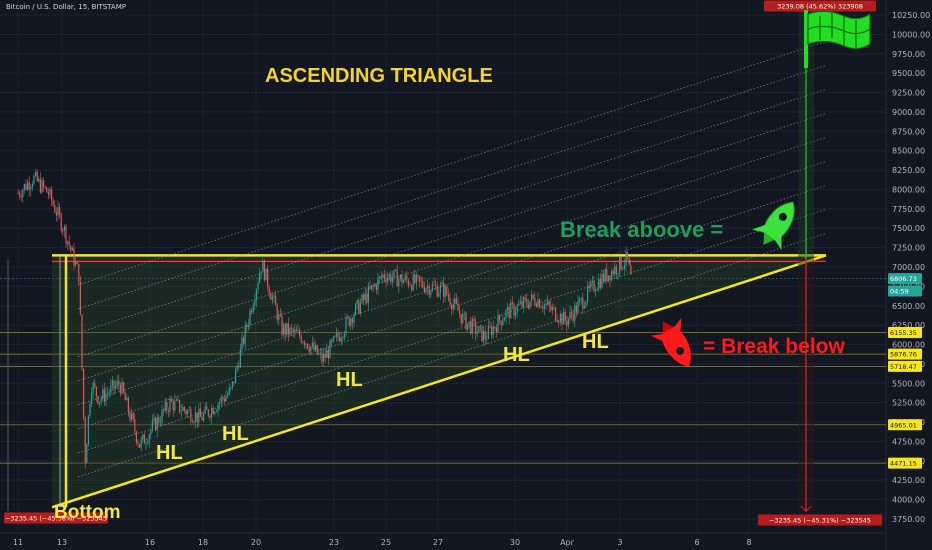  I want to click on y-tick-label: 9000.00, so click(908, 112).